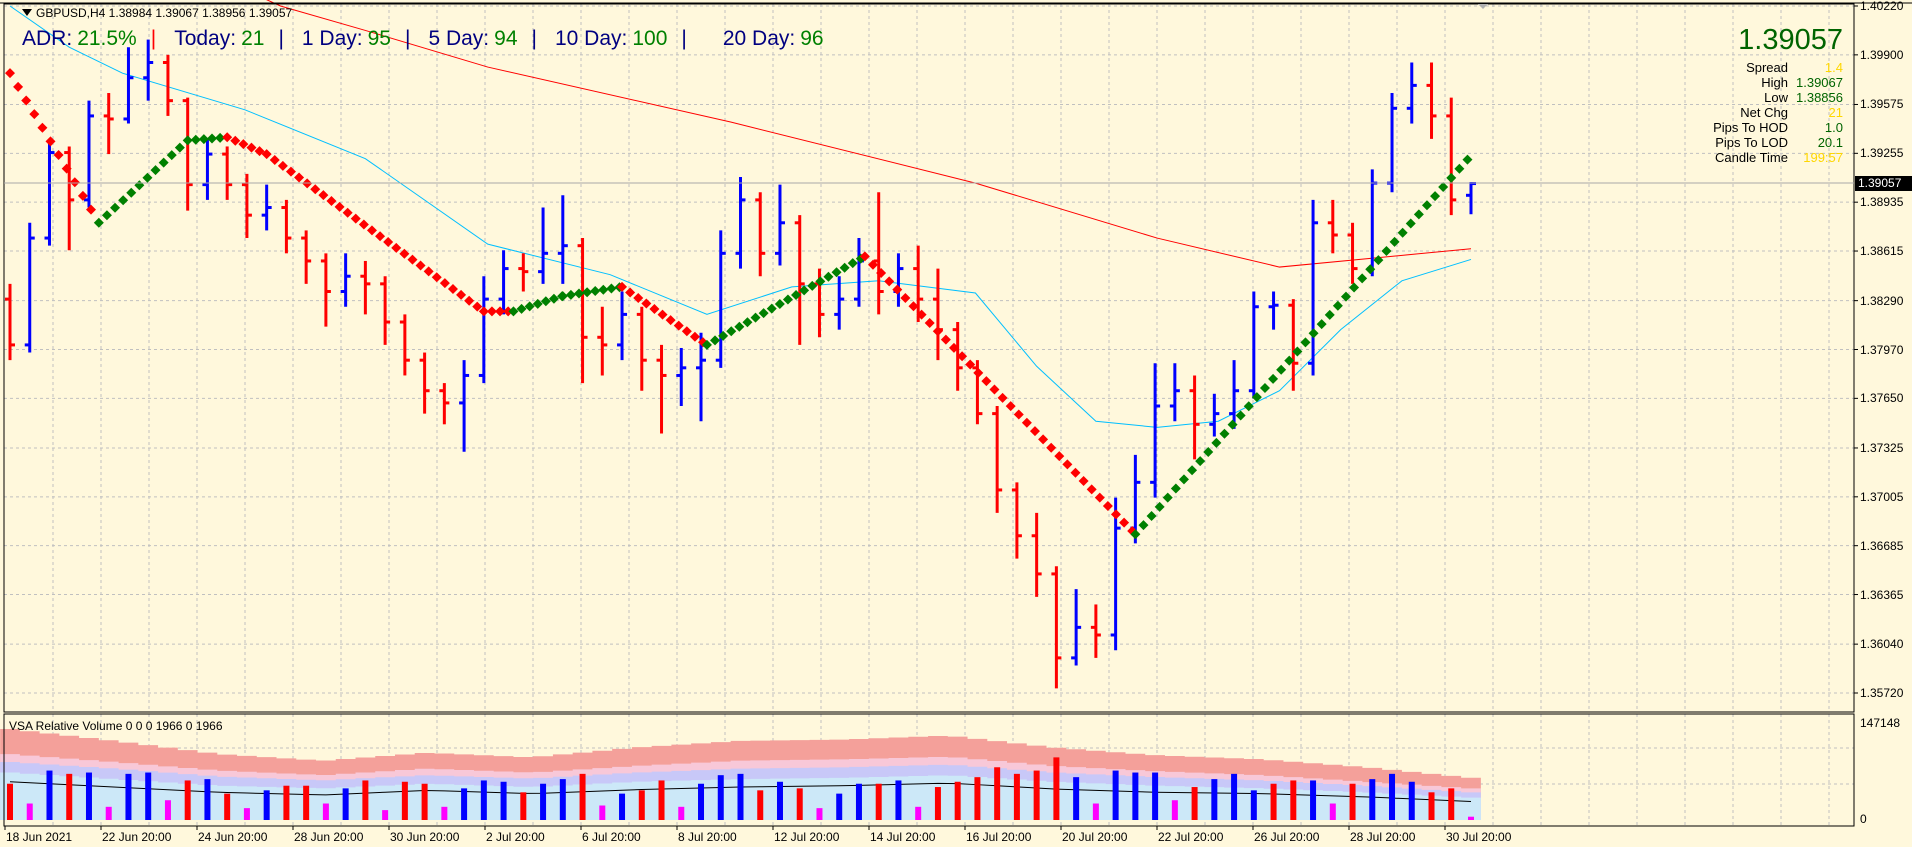 The height and width of the screenshot is (847, 1912). I want to click on info-label: Spread, so click(1767, 67).